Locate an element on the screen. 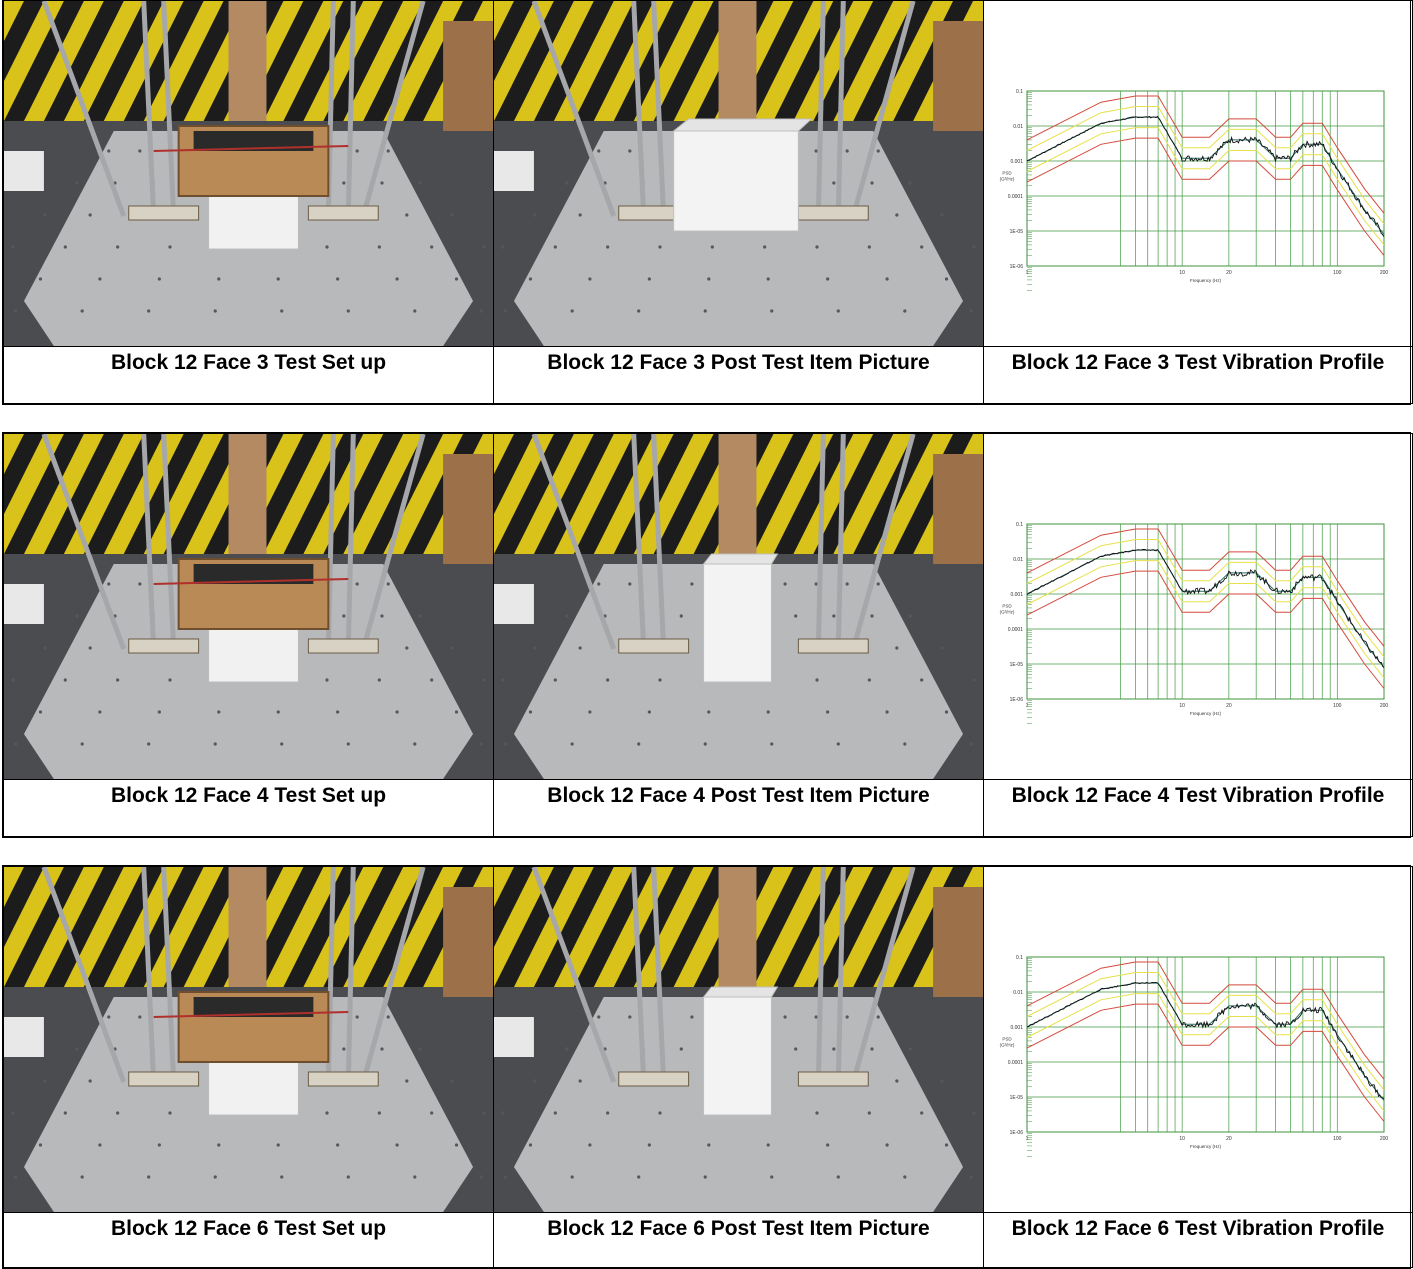  post-caption: Block 12 Face 3 Post Test Item Picture is located at coordinates (738, 375).